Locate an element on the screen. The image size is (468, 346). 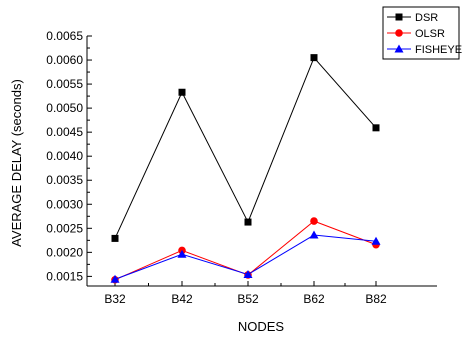
y-tick-label: 0.0060 is located at coordinates (64, 60).